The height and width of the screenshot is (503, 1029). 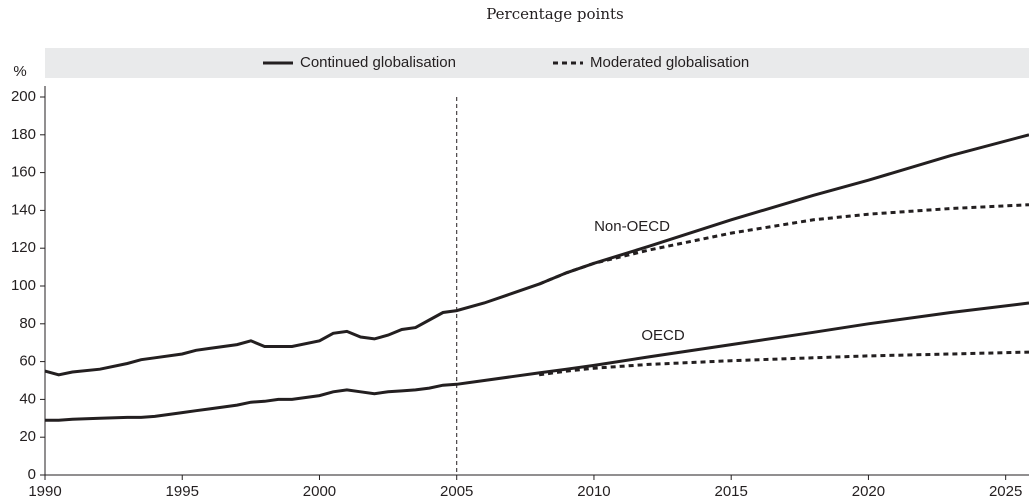 I want to click on legend-label: Moderated globalisation, so click(x=669, y=62).